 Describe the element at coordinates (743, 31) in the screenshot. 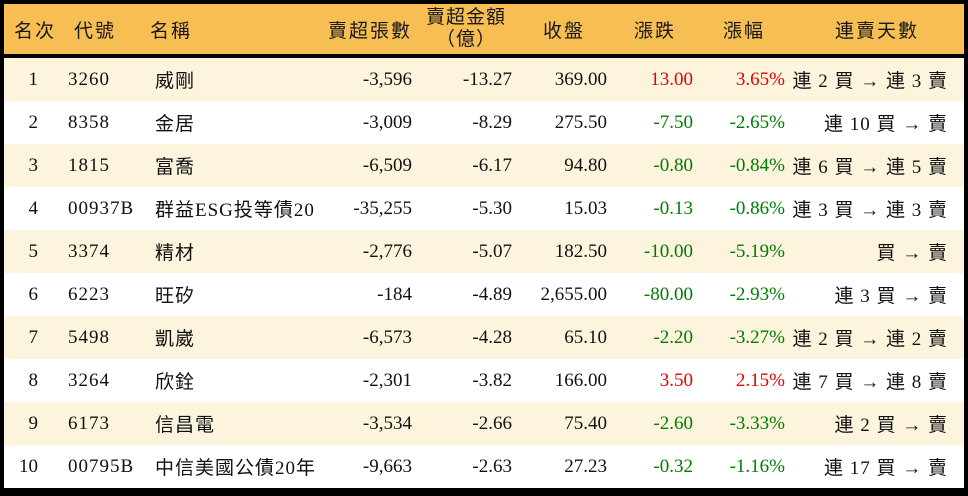

I see `header-change-pct: 漲幅` at that location.